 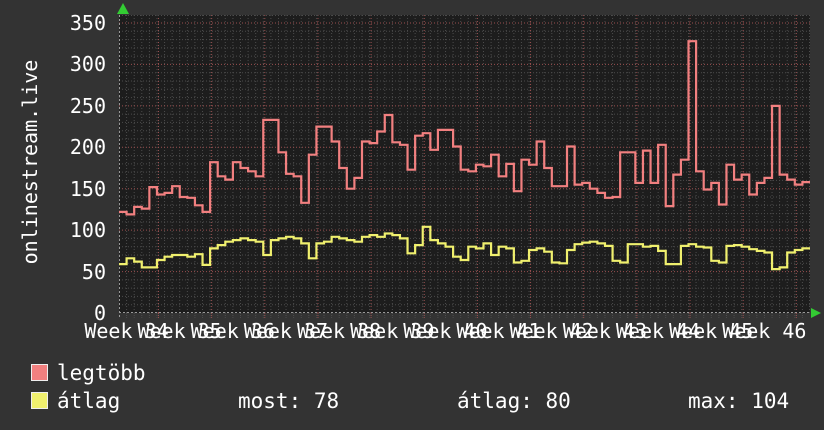 What do you see at coordinates (464, 248) in the screenshot?
I see `series-atlag` at bounding box center [464, 248].